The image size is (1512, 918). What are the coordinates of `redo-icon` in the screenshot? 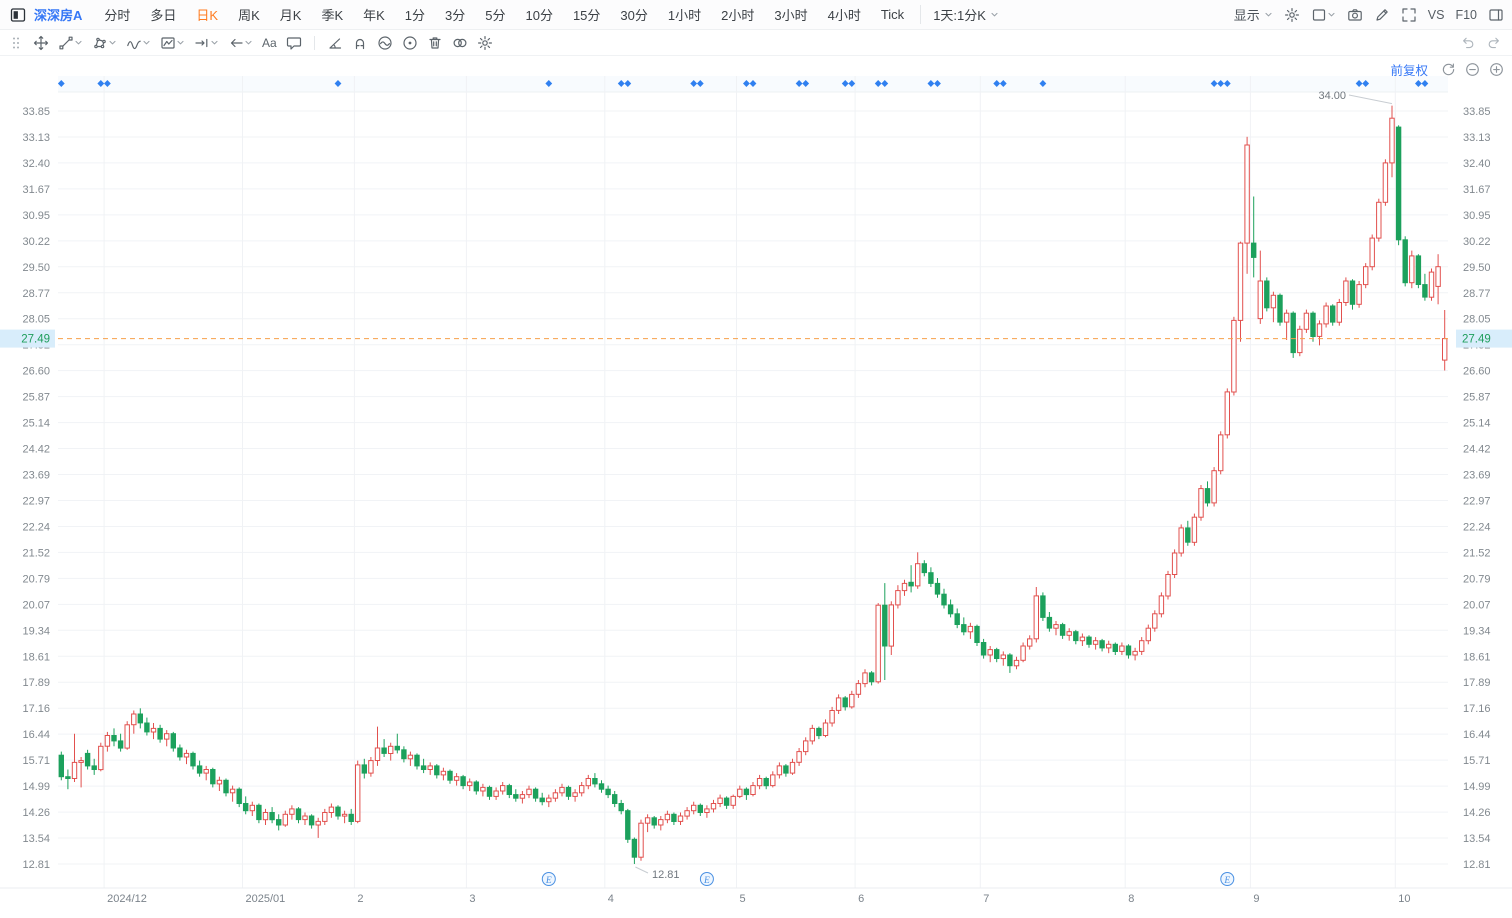 It's located at (1493, 42).